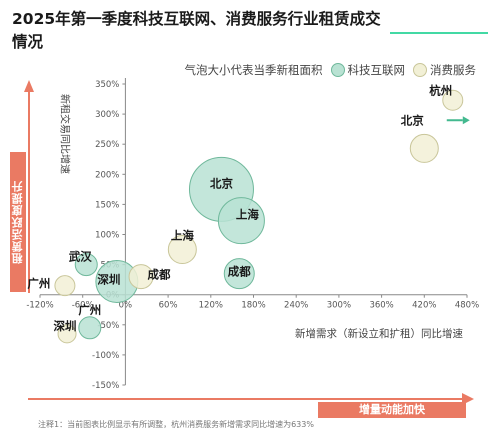 The width and height of the screenshot is (500, 436). Describe the element at coordinates (107, 115) in the screenshot. I see `y-tick-label: 300%` at that location.